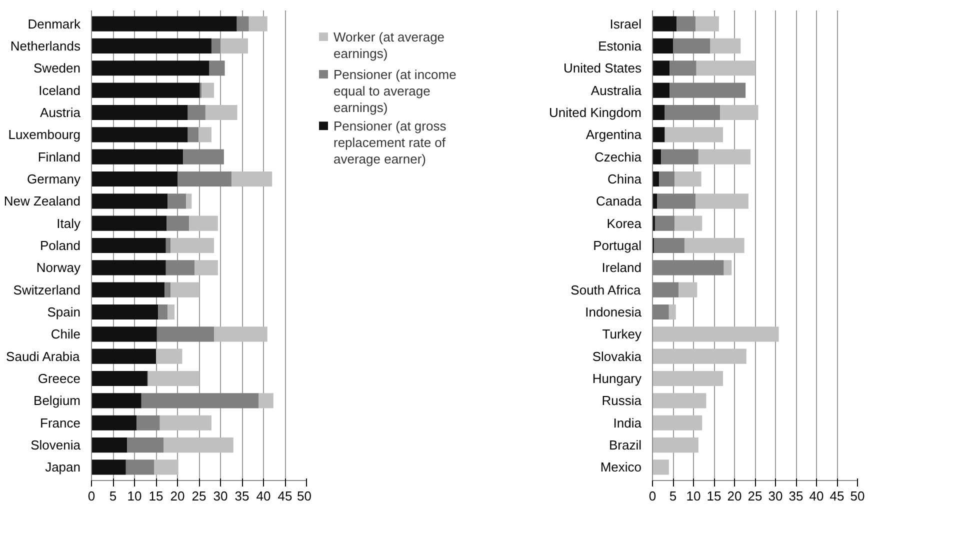 The width and height of the screenshot is (958, 538). Describe the element at coordinates (44, 134) in the screenshot. I see `y-tick-label: Luxembourg` at that location.